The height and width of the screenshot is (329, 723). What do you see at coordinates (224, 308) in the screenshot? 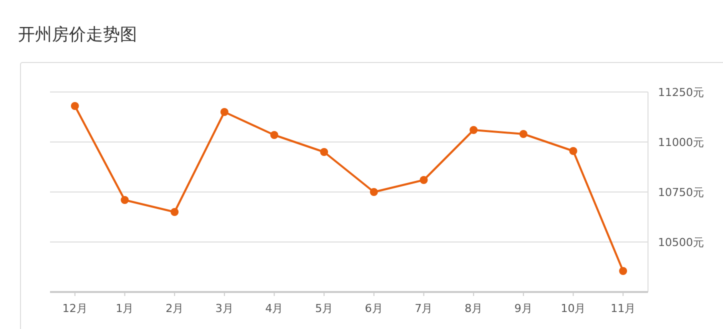
I see `x-tick-label: 3月` at bounding box center [224, 308].